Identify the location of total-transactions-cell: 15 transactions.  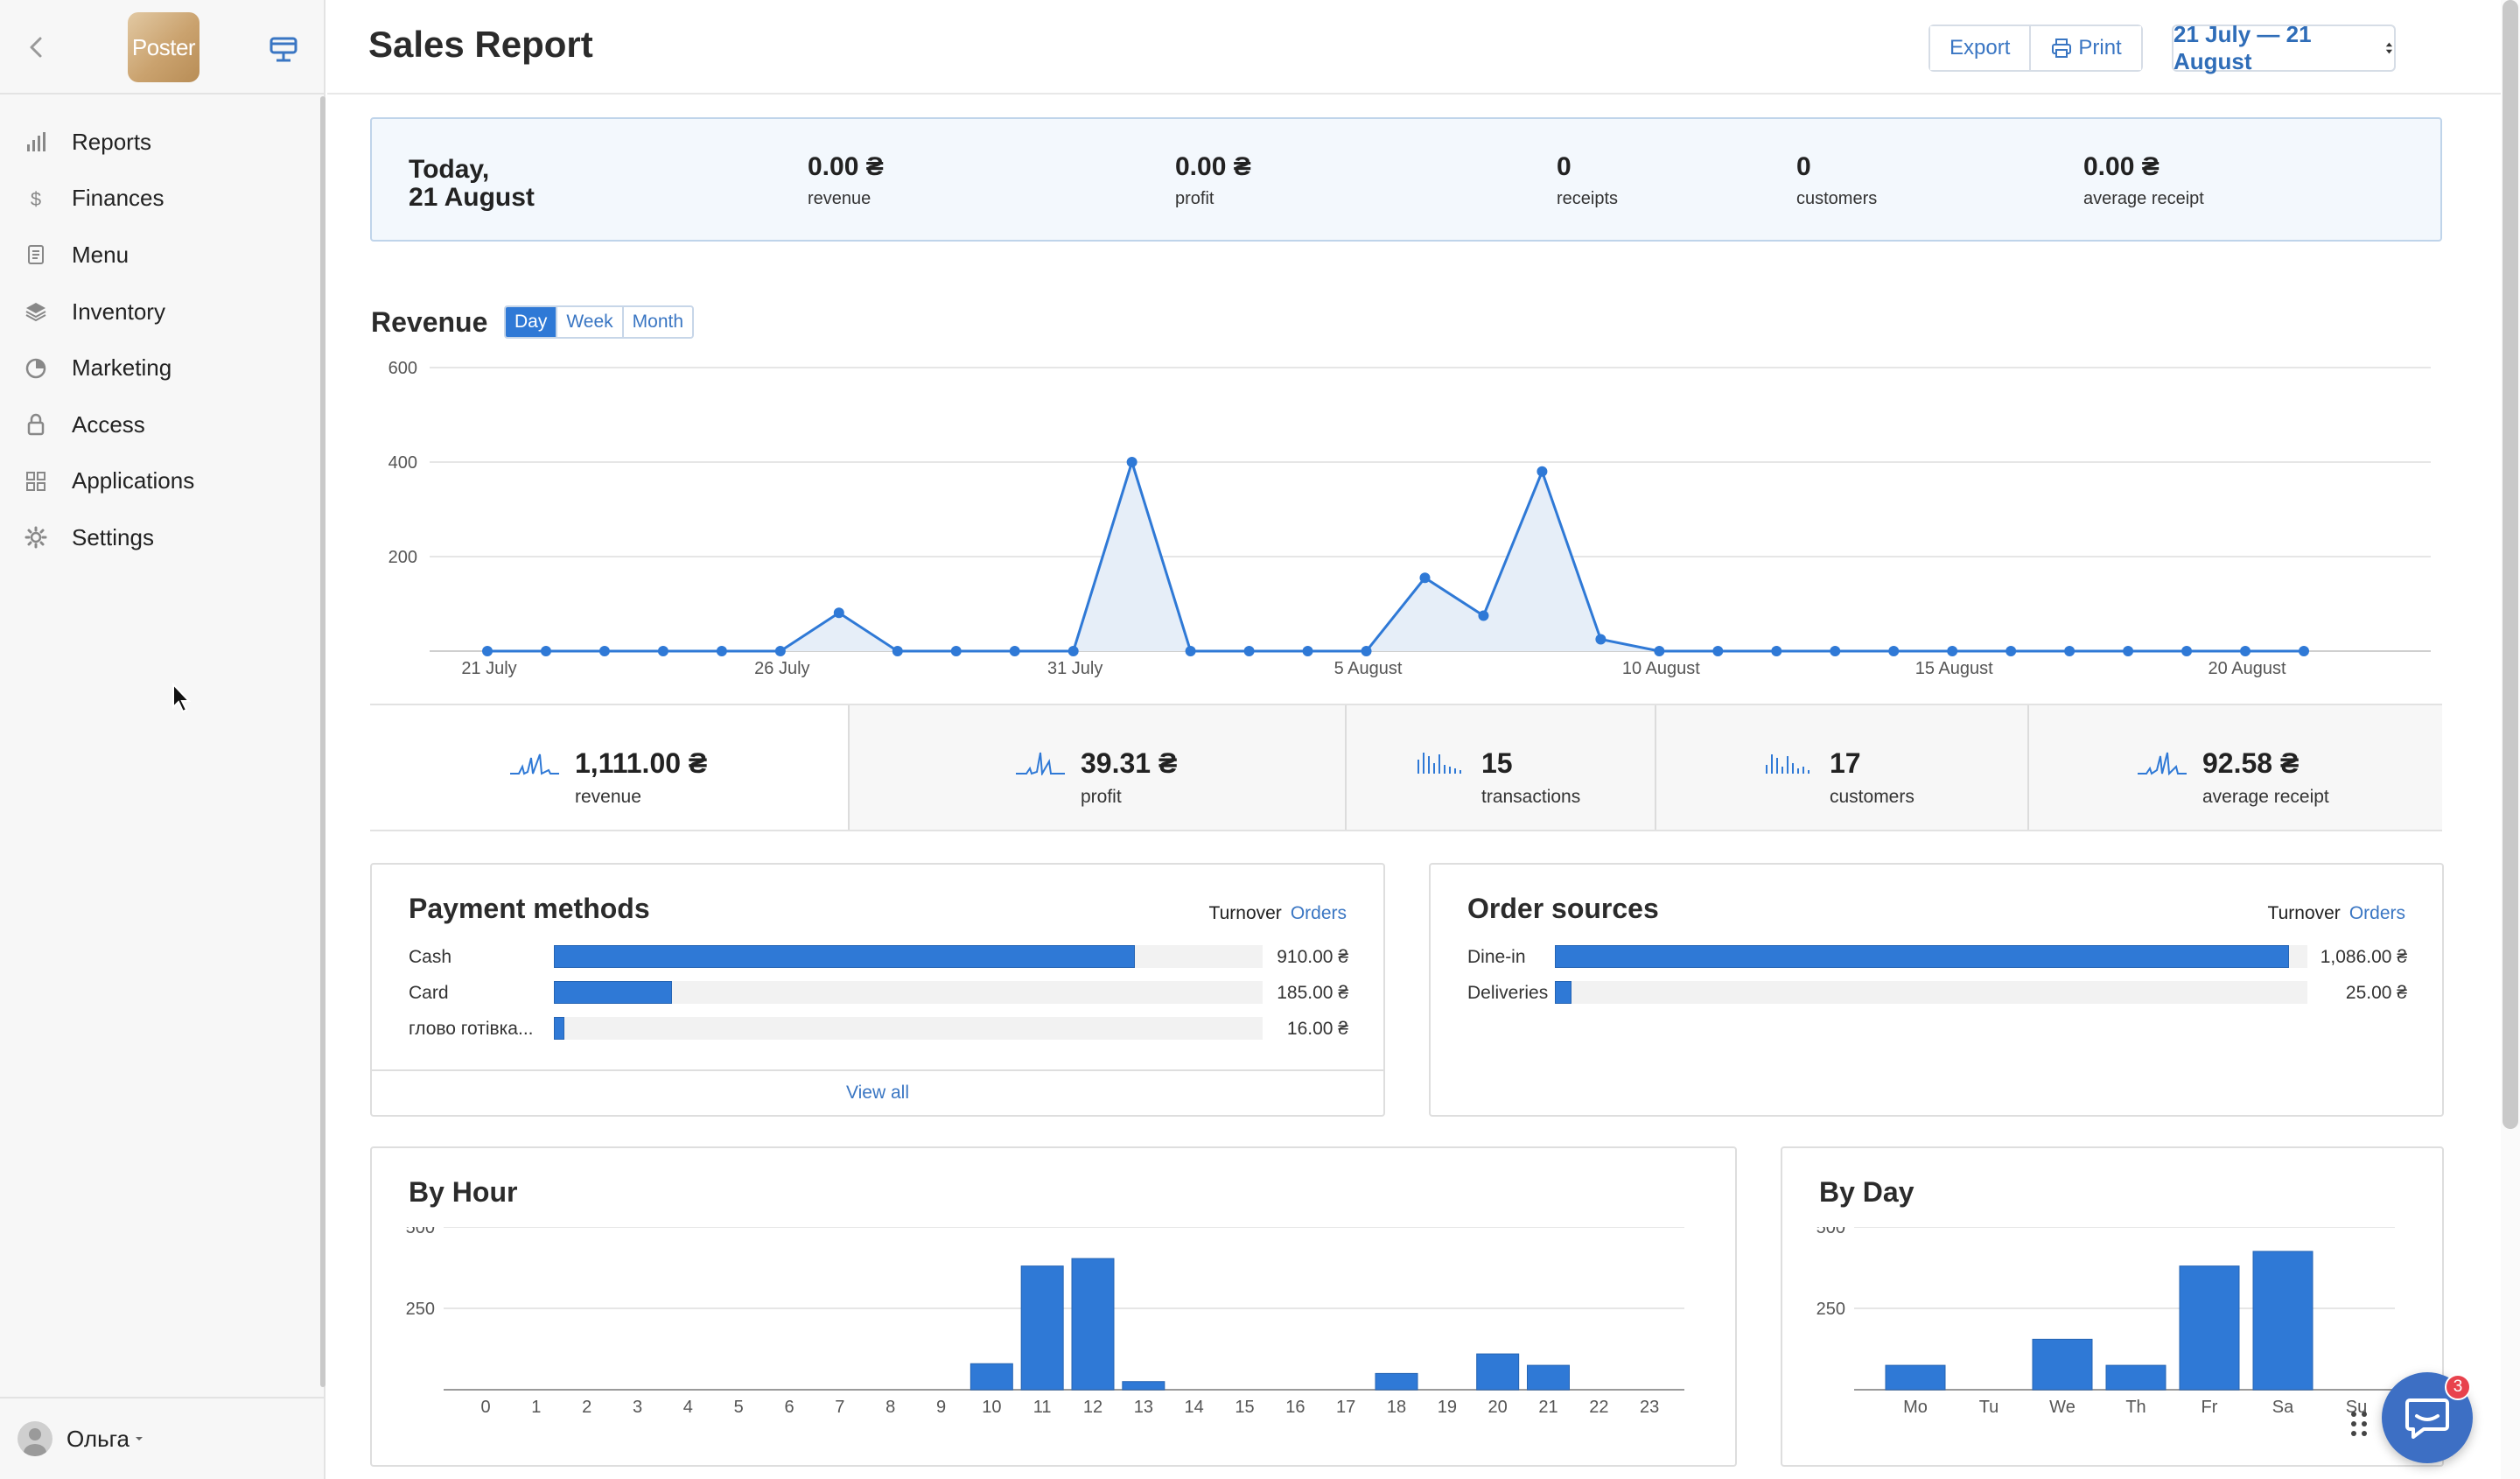
(1500, 767).